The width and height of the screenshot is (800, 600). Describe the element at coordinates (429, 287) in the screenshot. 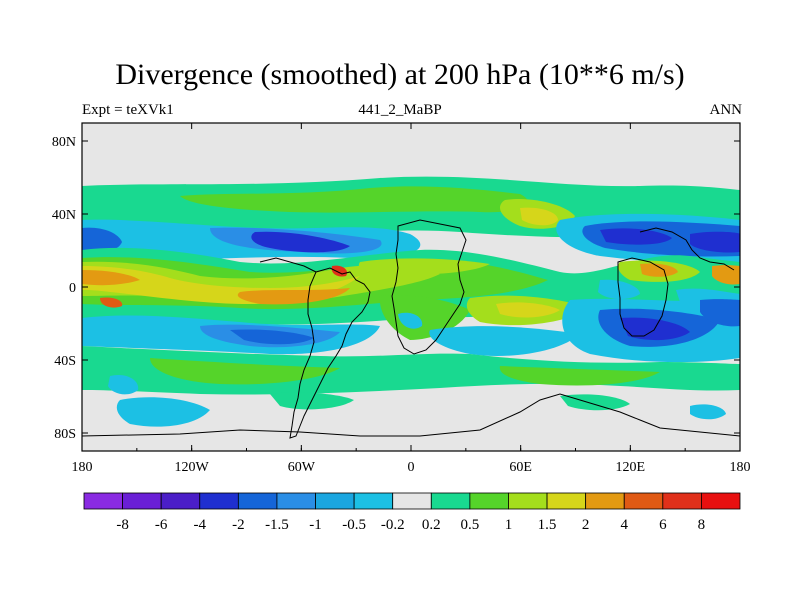

I see `coastline-africa` at that location.